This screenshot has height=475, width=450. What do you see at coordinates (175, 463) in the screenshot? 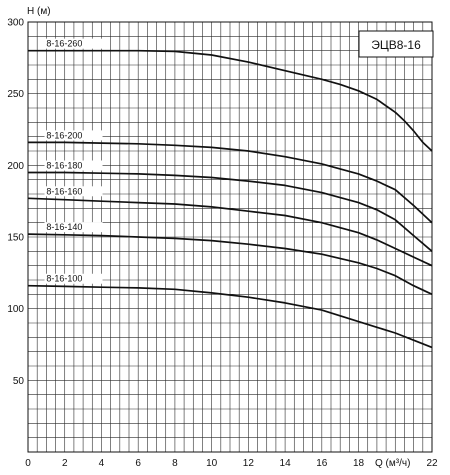
I see `x-tick-label: 8` at bounding box center [175, 463].